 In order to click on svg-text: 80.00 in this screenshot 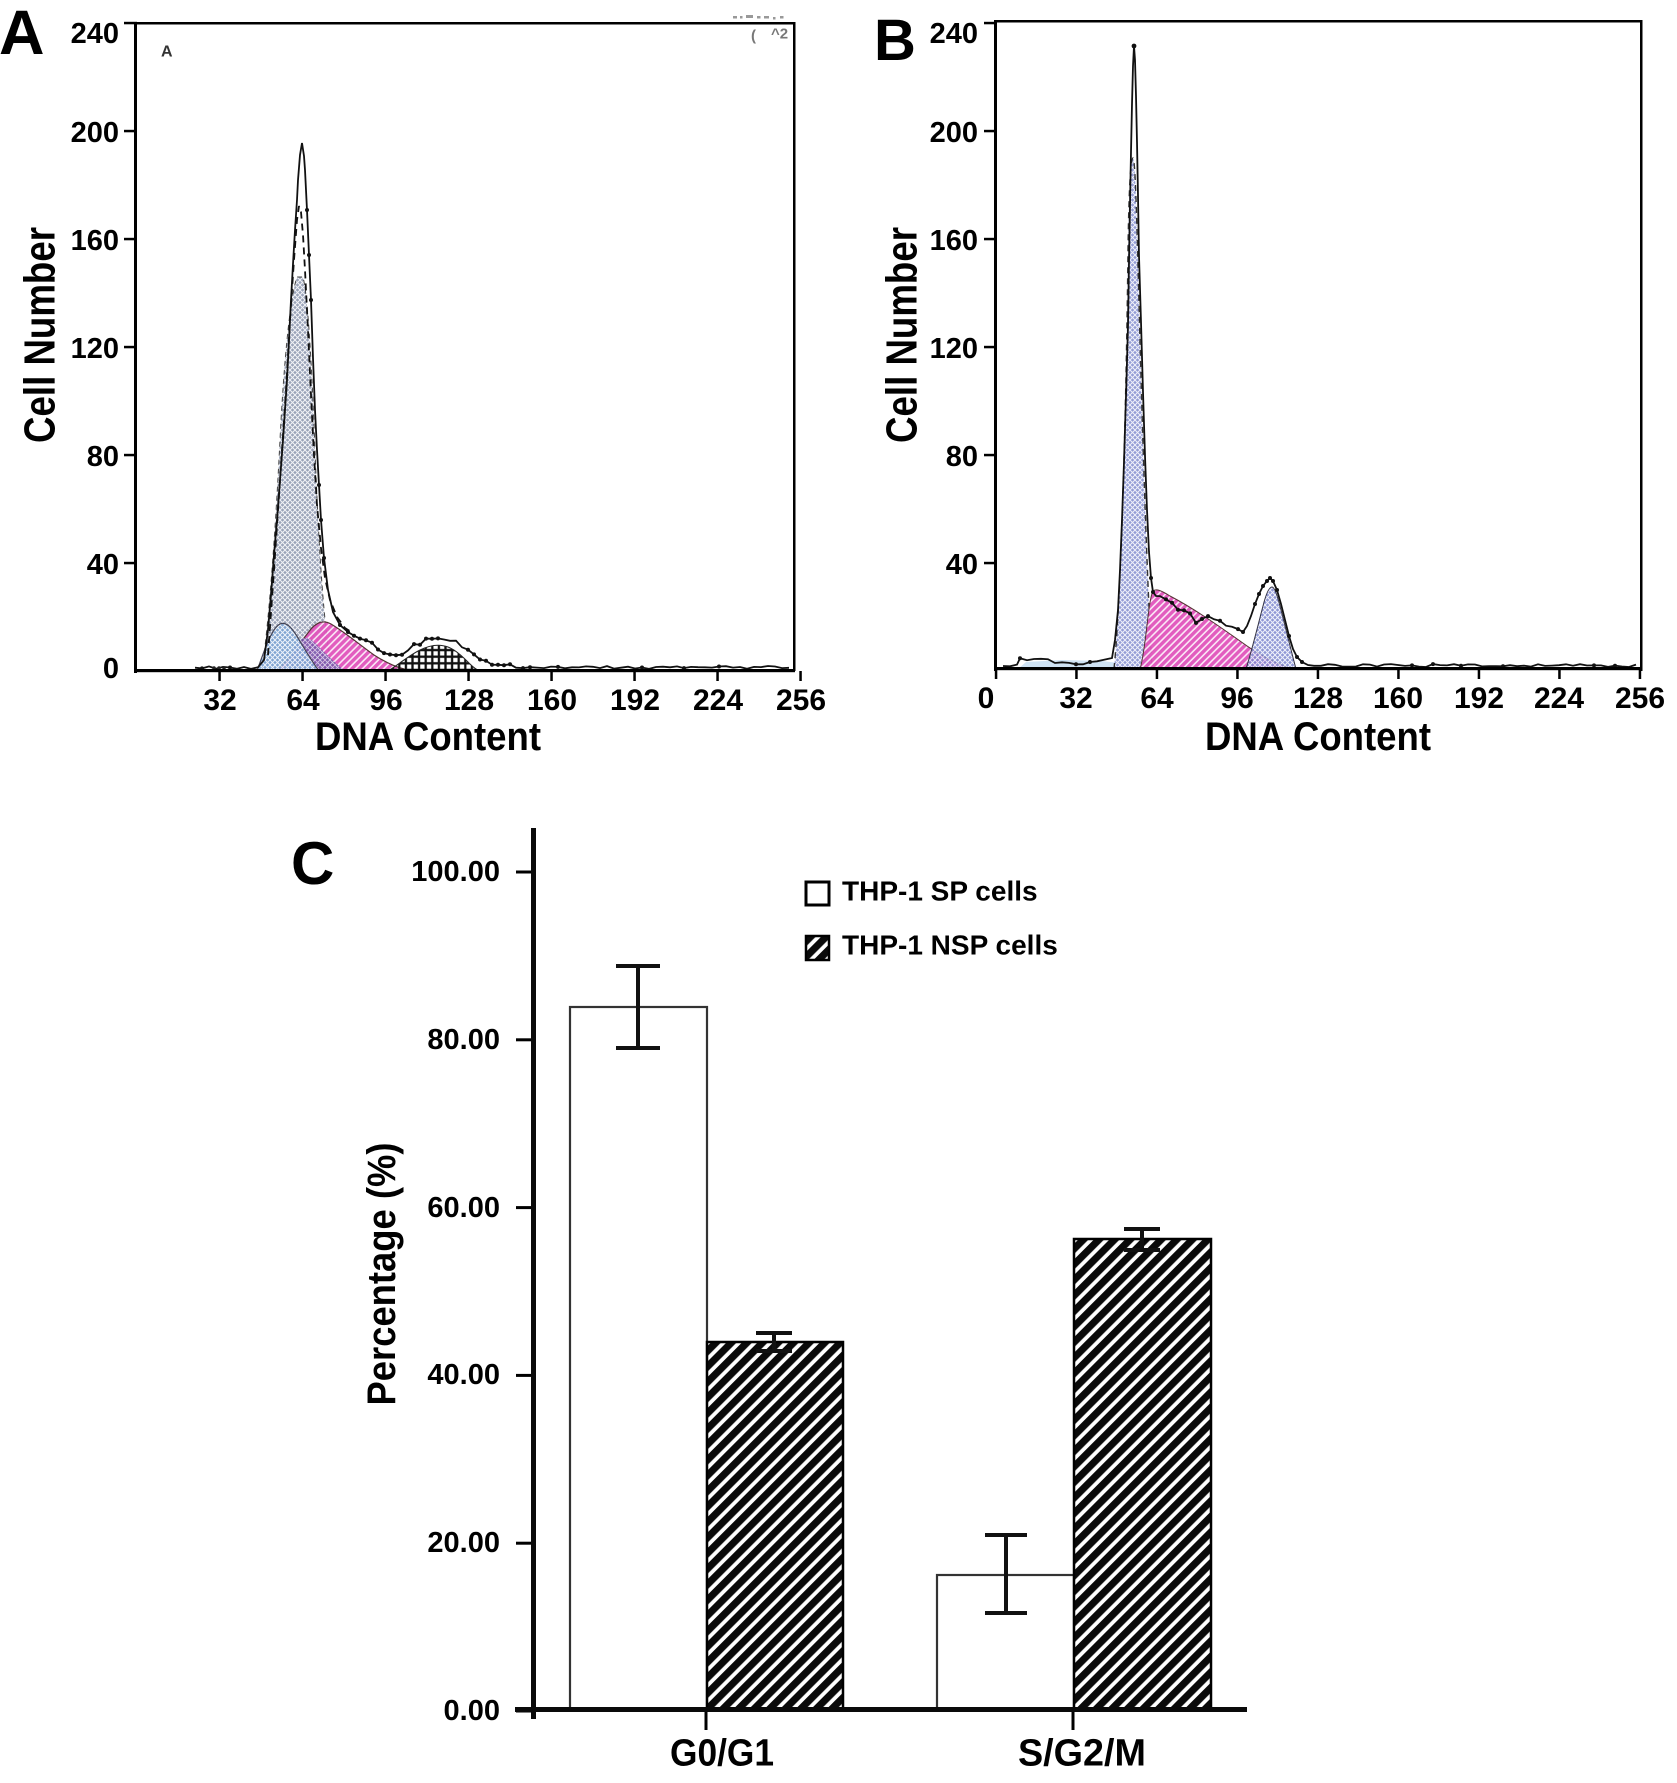, I will do `click(463, 1040)`.